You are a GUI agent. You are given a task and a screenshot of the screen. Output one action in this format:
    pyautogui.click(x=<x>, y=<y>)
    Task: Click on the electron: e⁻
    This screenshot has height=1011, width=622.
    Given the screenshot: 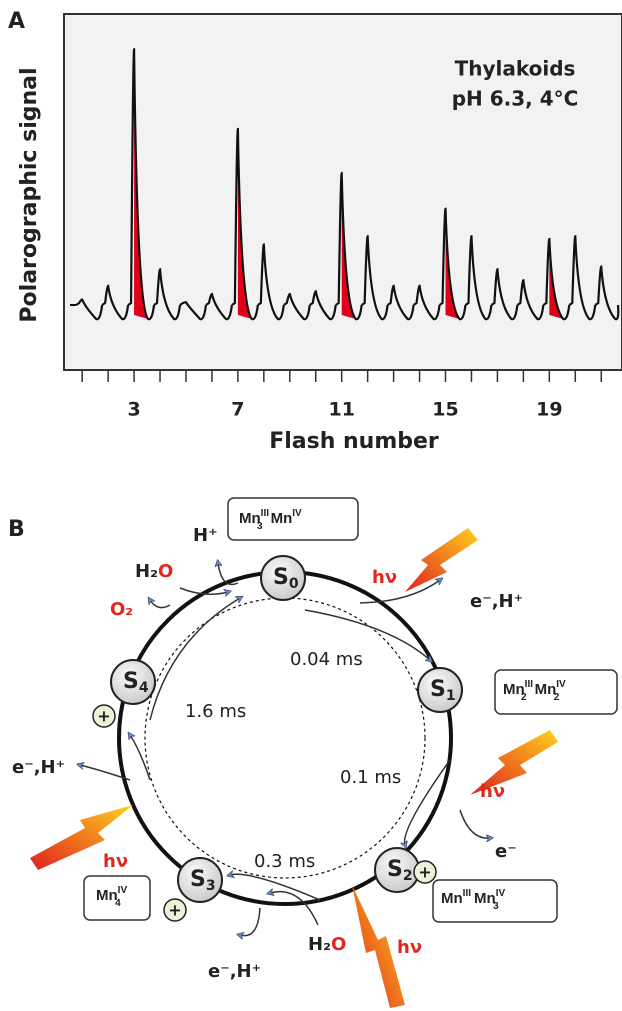 What is the action you would take?
    pyautogui.click(x=506, y=851)
    